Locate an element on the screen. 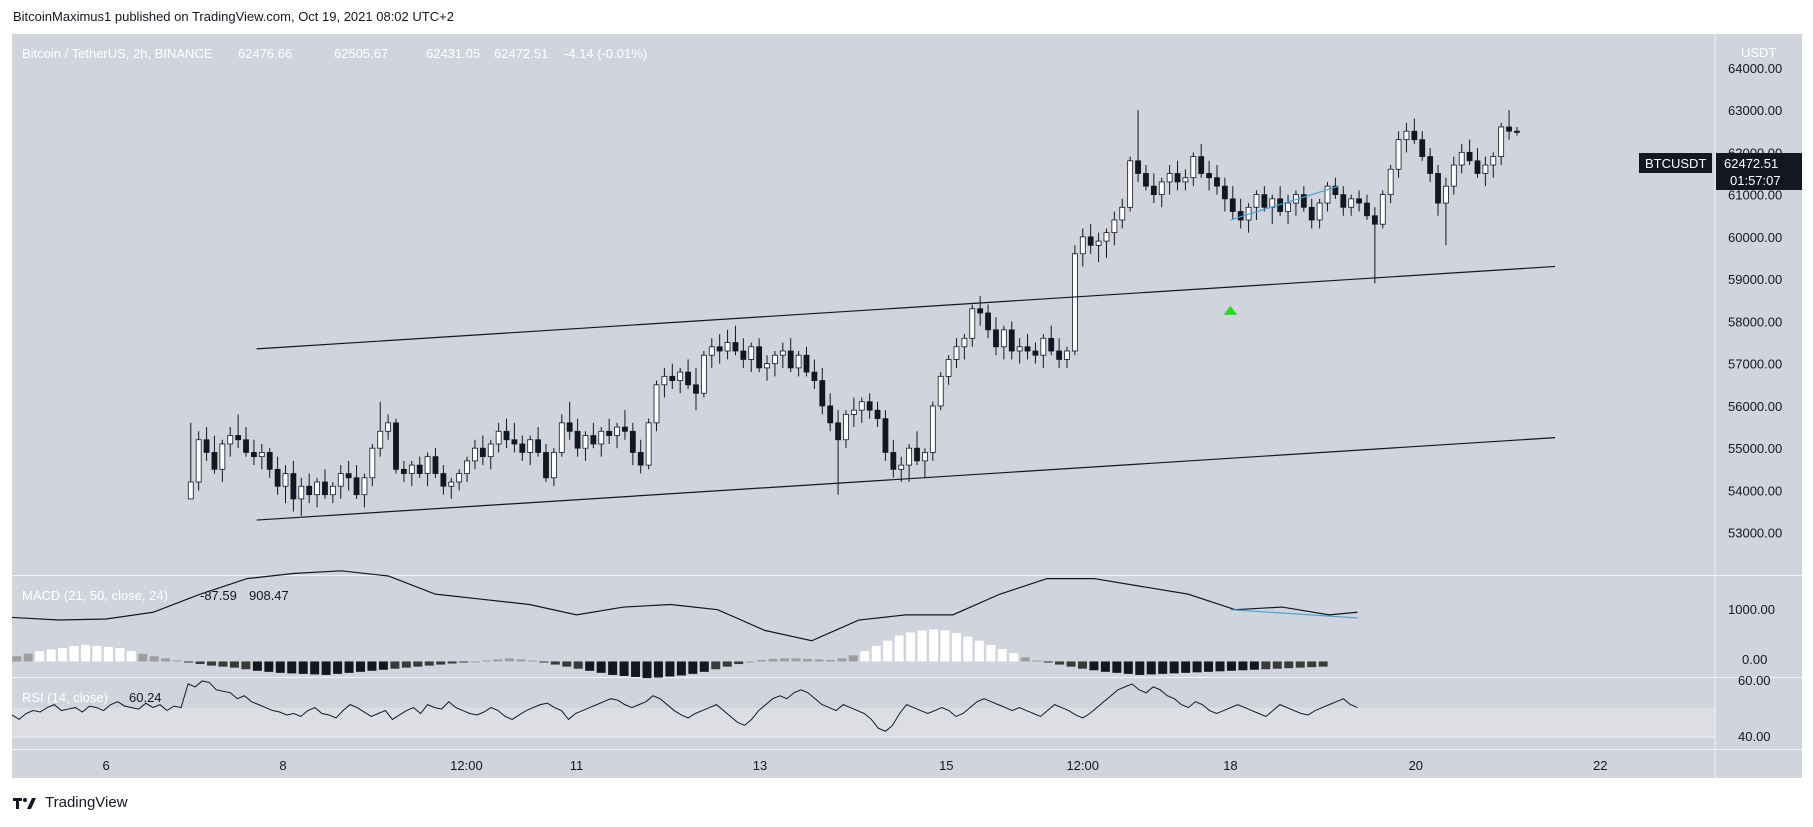 This screenshot has height=827, width=1813. price-tick: 59000.00 is located at coordinates (1755, 279).